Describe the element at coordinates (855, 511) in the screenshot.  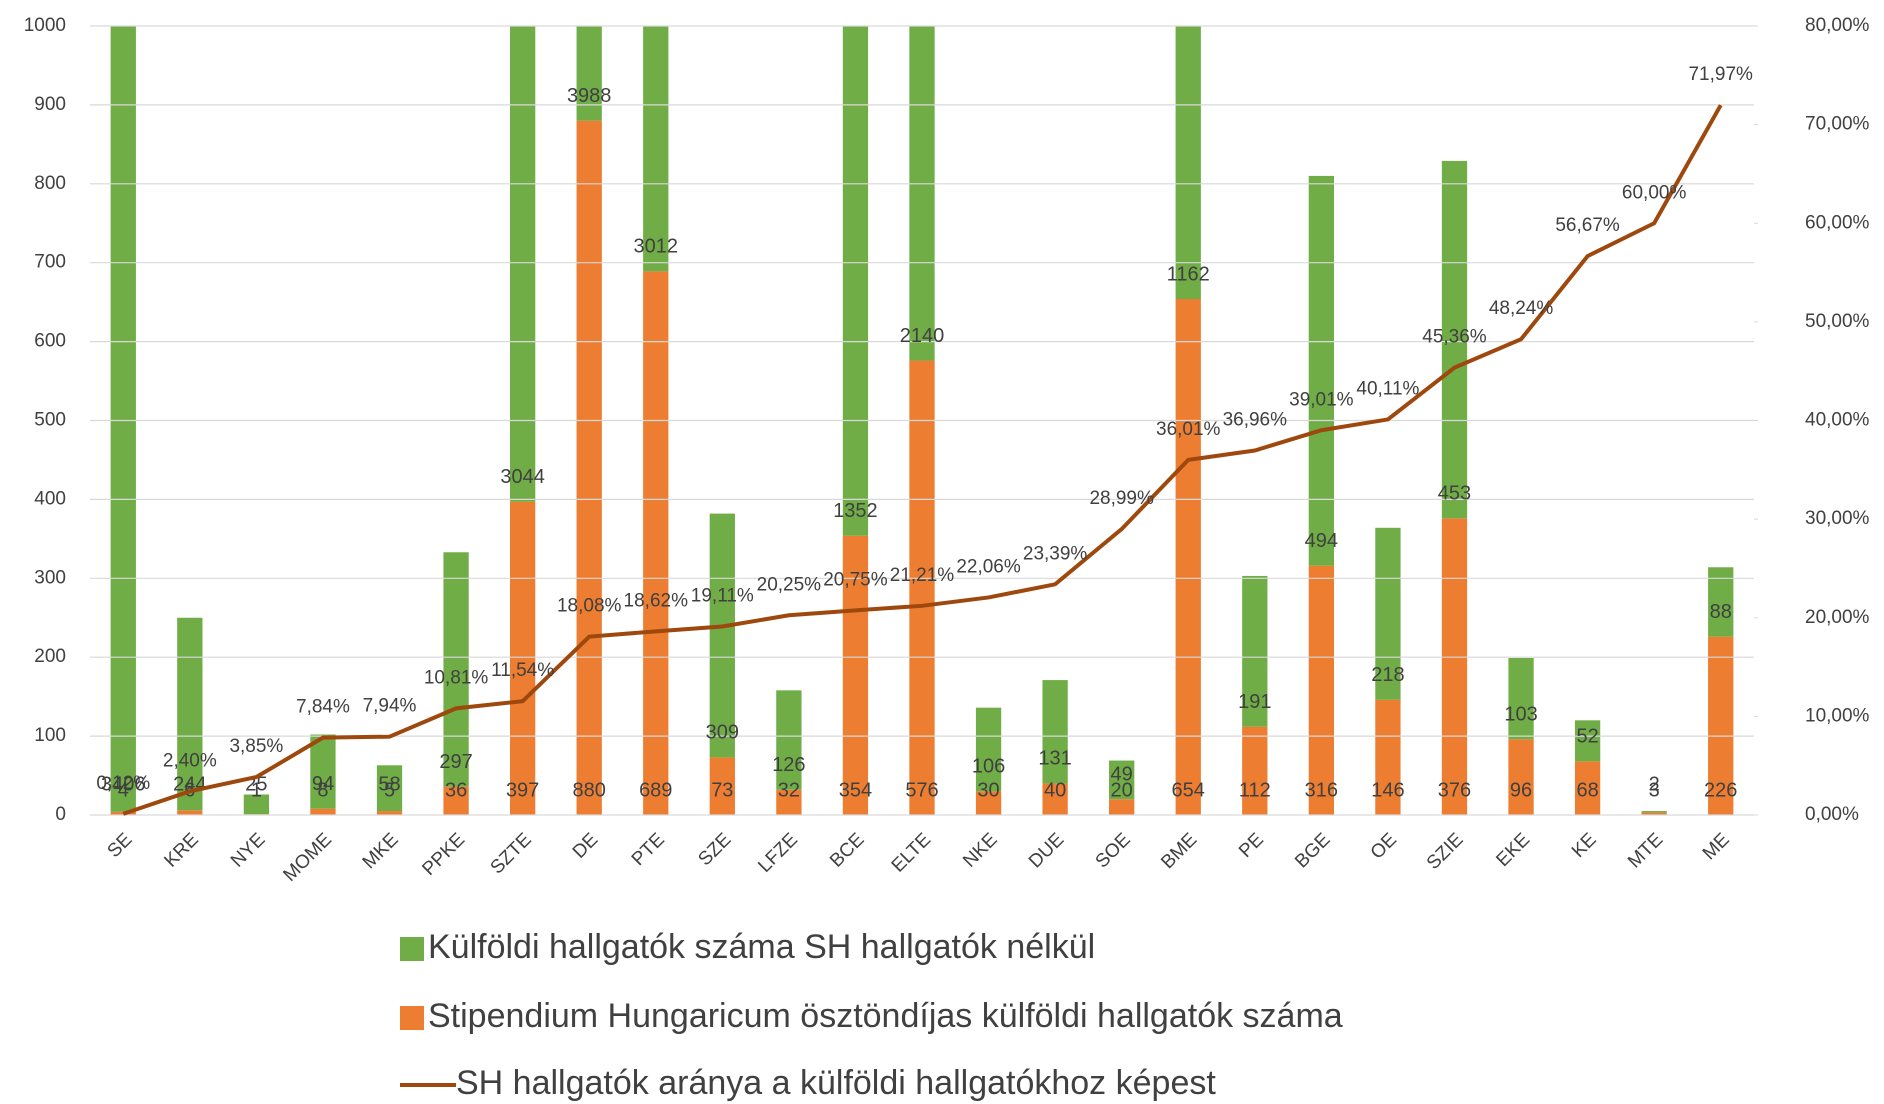
I see `data-label: 1352` at that location.